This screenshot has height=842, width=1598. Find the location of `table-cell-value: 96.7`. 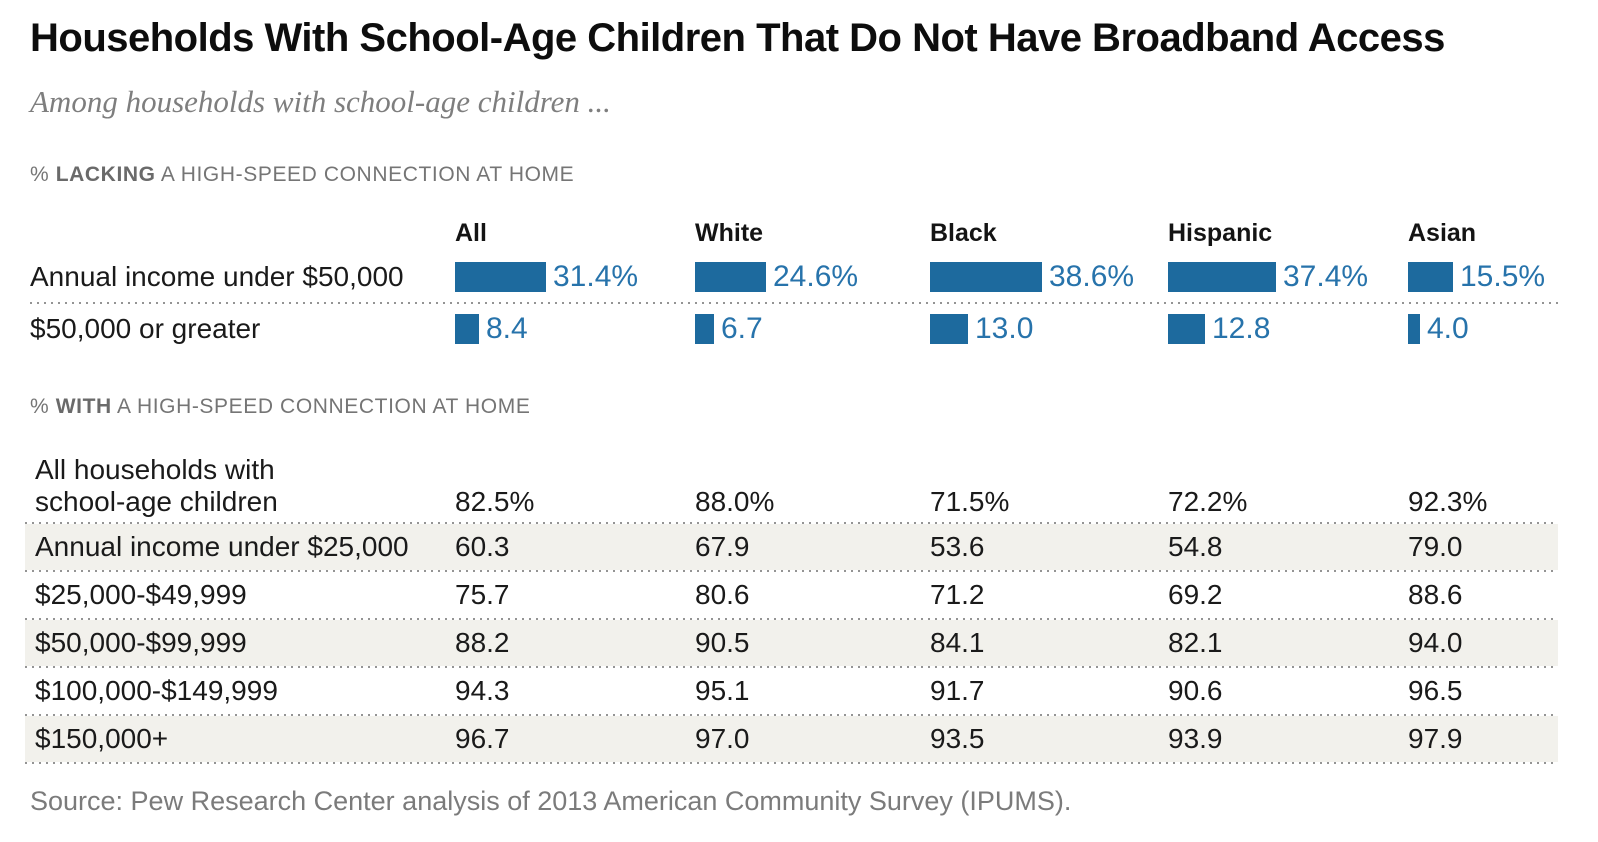

table-cell-value: 96.7 is located at coordinates (482, 738).